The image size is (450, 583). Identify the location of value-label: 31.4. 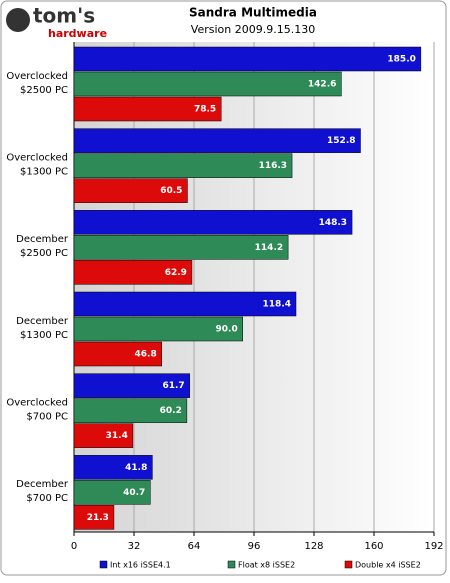
(117, 436).